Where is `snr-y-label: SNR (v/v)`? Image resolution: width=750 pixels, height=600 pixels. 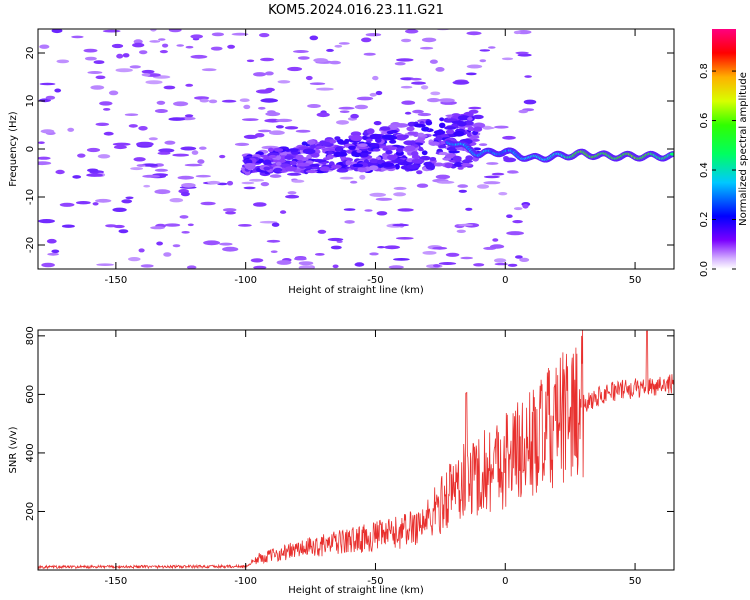
snr-y-label: SNR (v/v) is located at coordinates (13, 449).